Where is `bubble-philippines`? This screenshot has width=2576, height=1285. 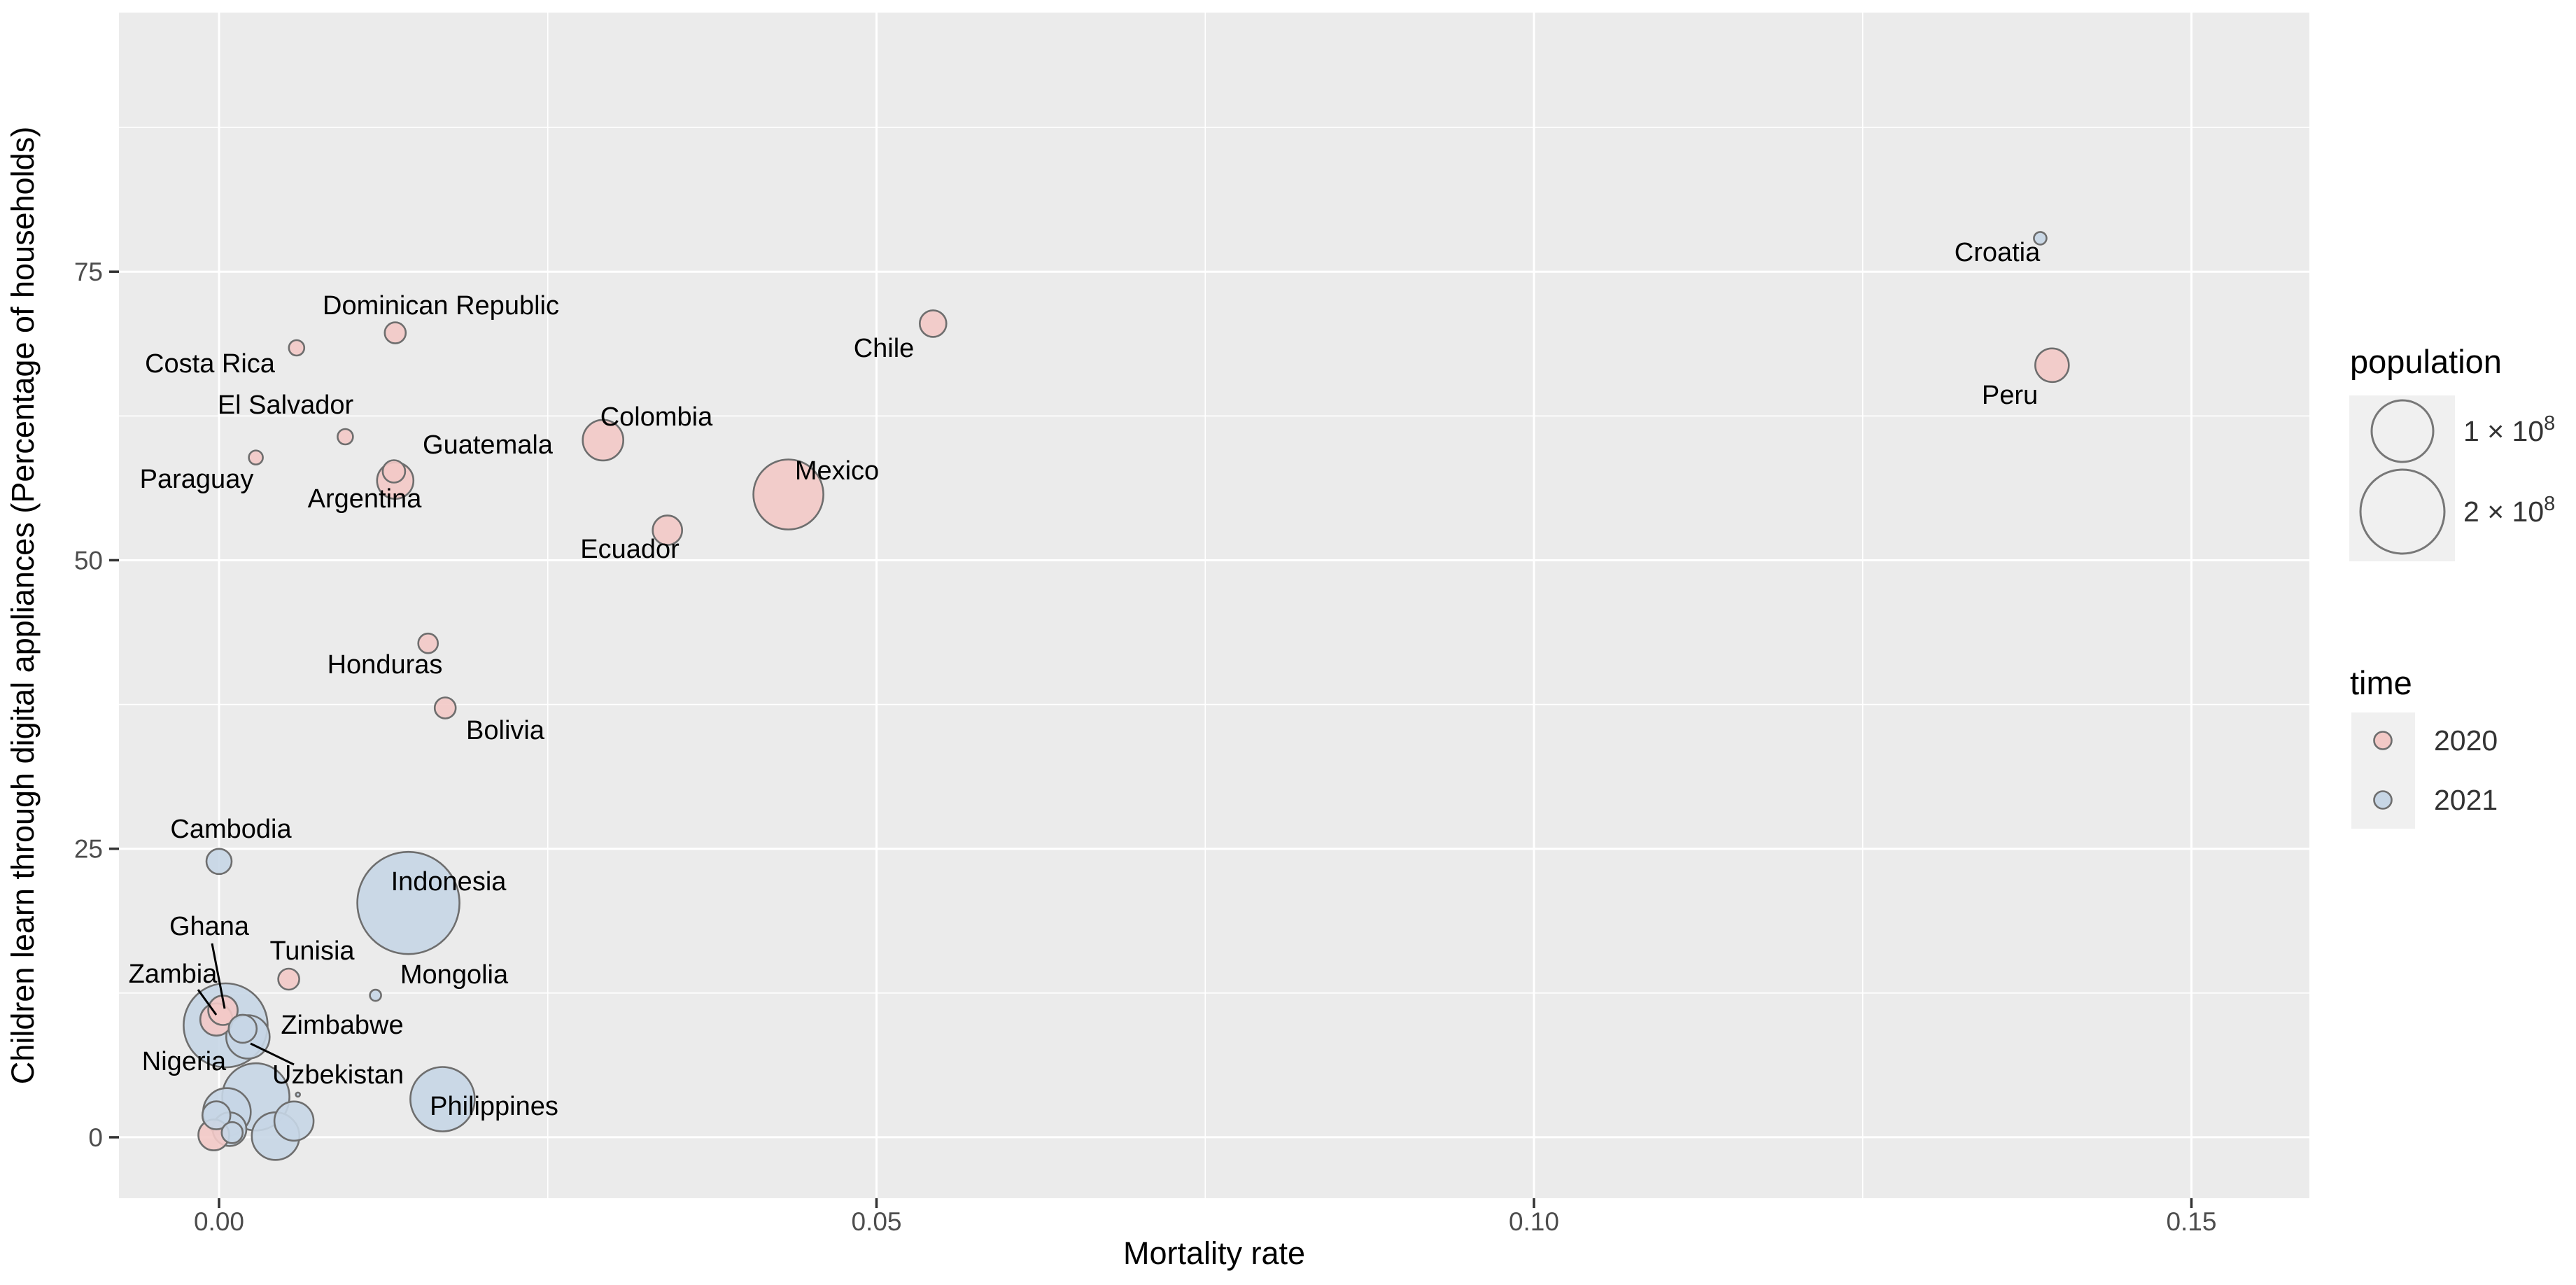
bubble-philippines is located at coordinates (442, 1099).